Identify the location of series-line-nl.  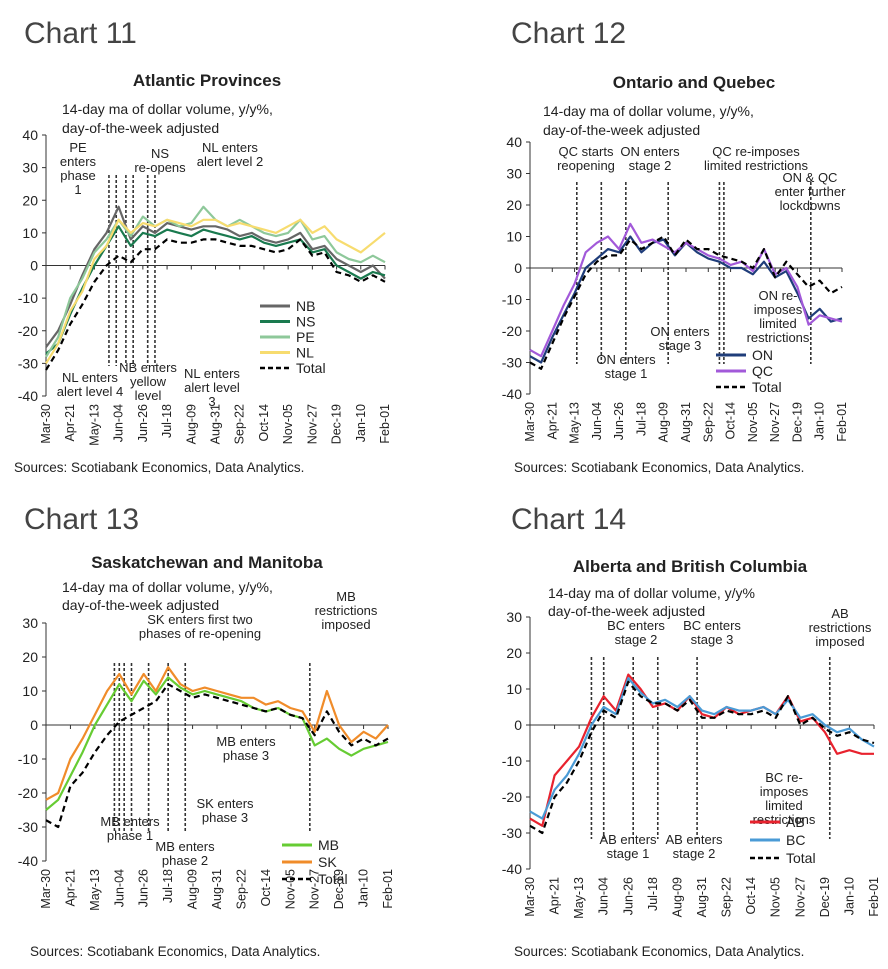
(215, 291).